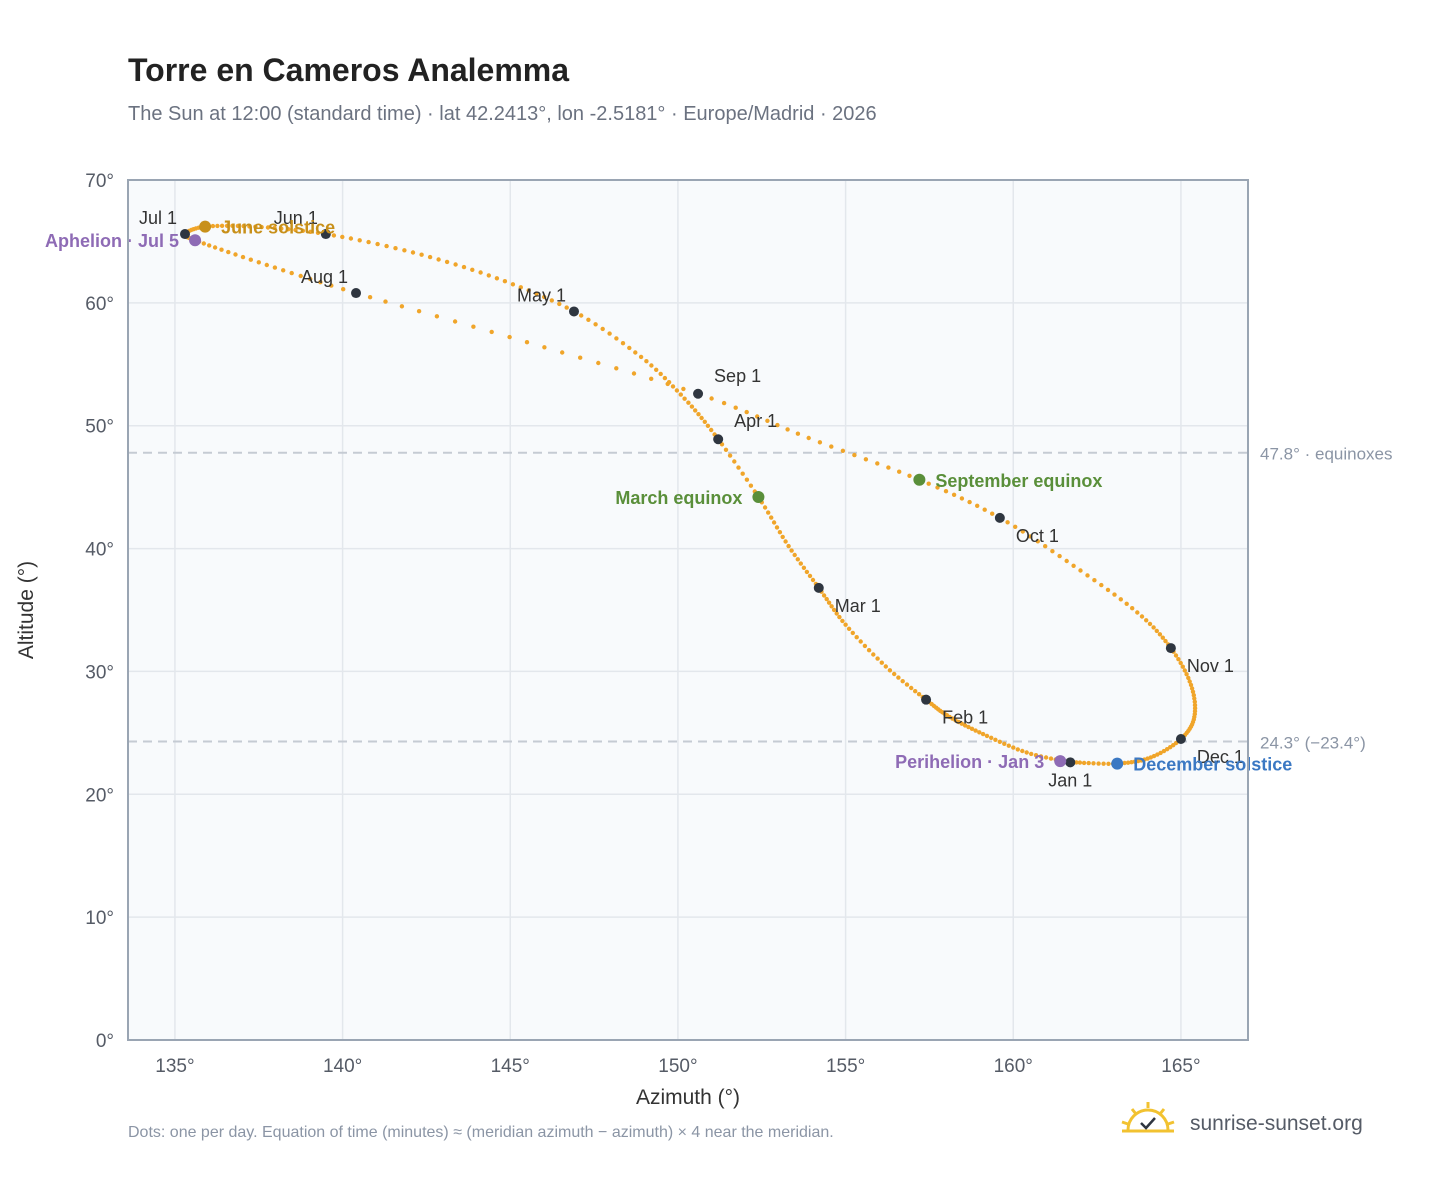  What do you see at coordinates (678, 498) in the screenshot?
I see `event-label: March equinox` at bounding box center [678, 498].